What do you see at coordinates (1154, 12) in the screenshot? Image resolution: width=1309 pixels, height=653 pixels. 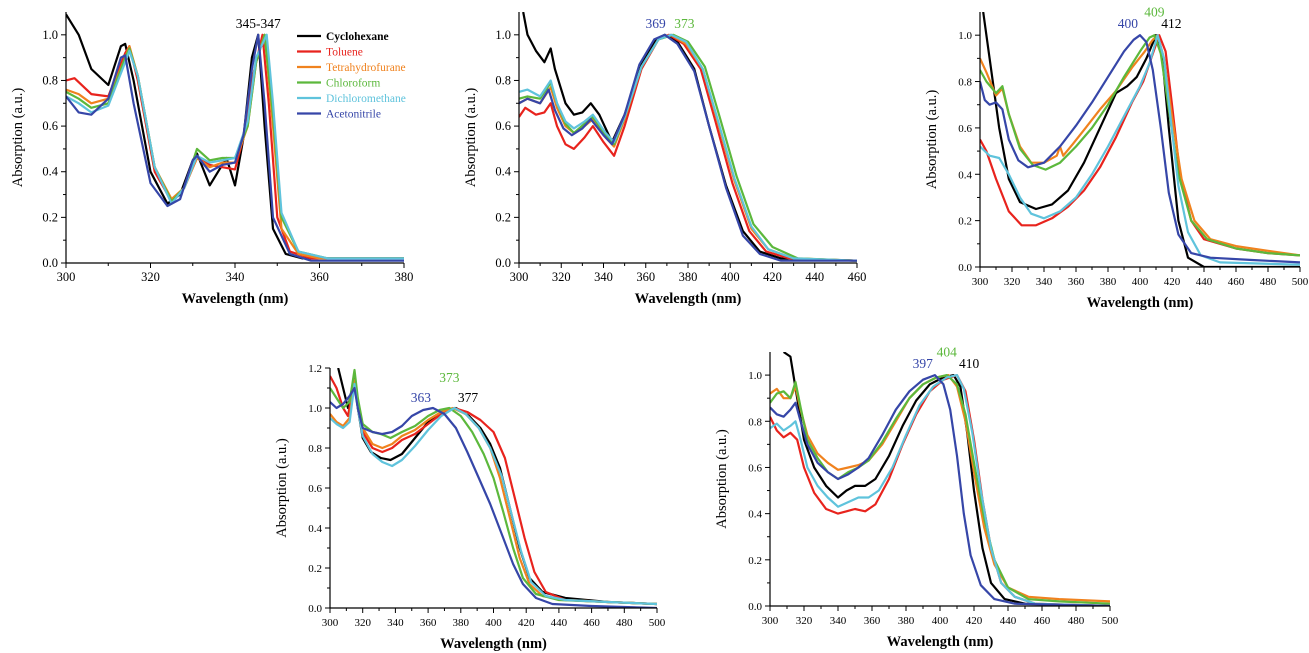 I see `peak-annotation: 409` at bounding box center [1154, 12].